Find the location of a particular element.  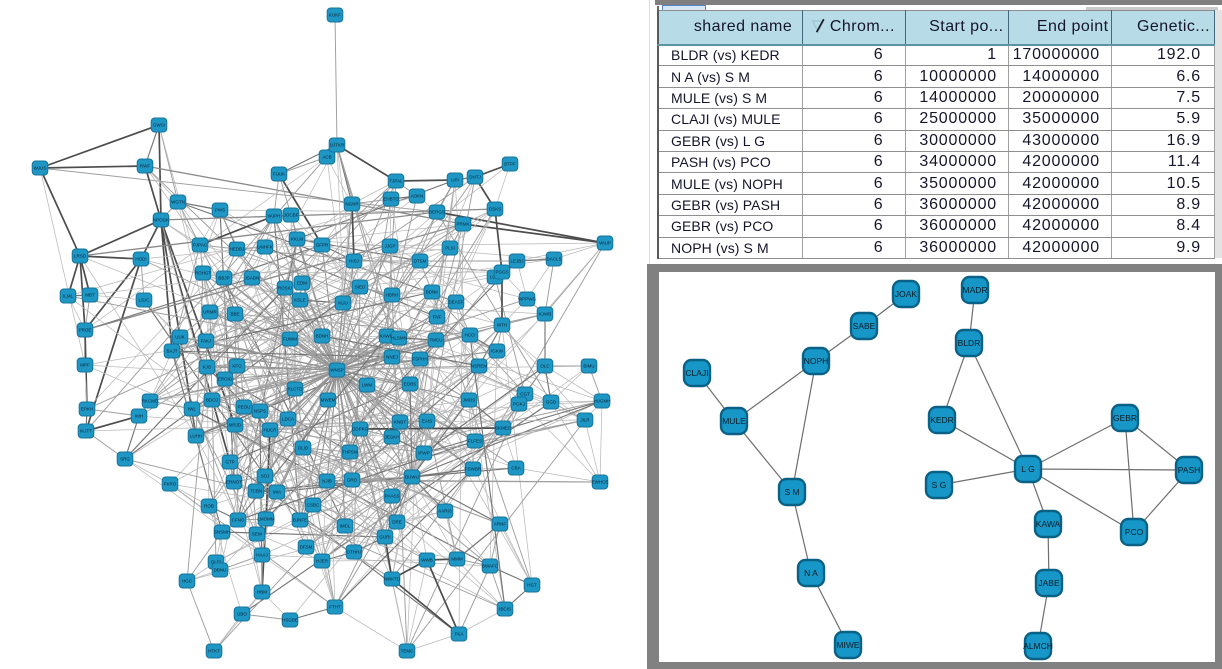

svg-text: BUWU is located at coordinates (412, 477).